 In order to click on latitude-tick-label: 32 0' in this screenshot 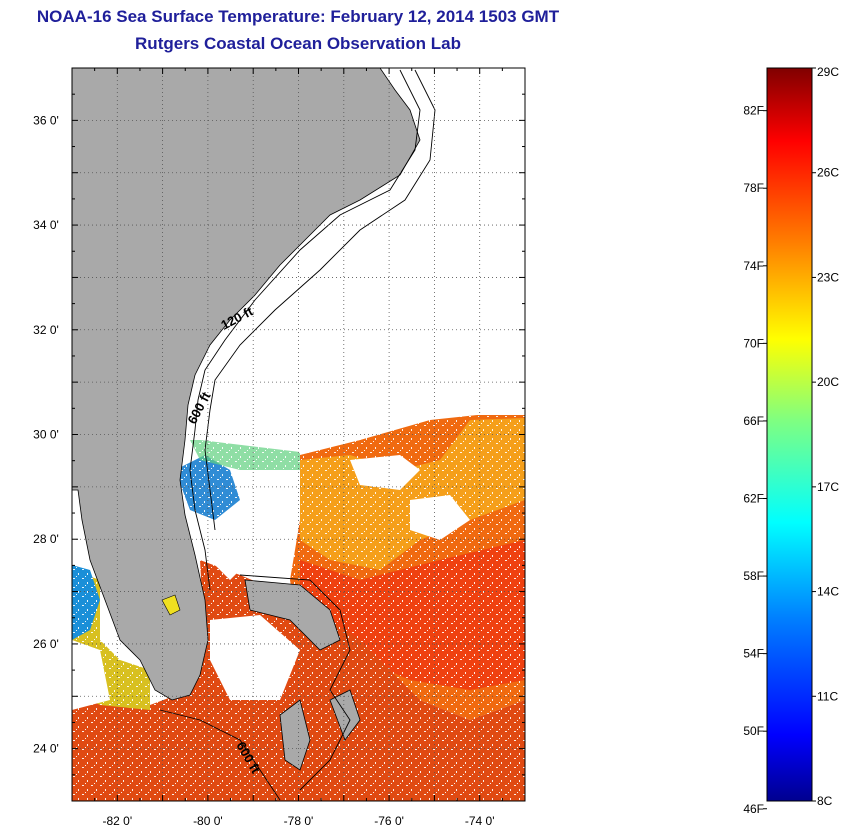, I will do `click(46, 330)`.